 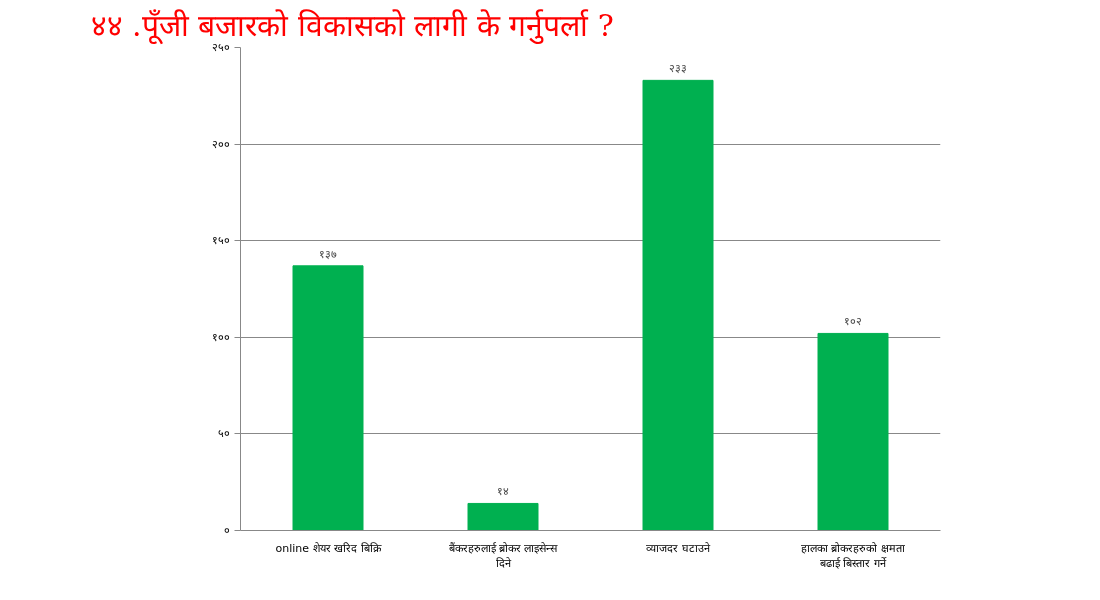 I want to click on x-tick-label: online शेयर खरिद बिक्रि, so click(x=328, y=548).